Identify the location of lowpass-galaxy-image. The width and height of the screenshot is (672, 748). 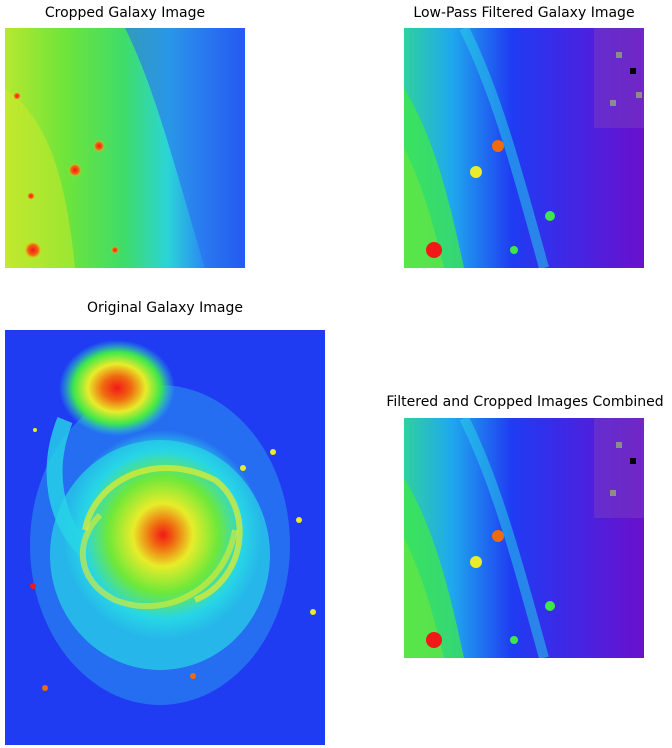
(524, 148).